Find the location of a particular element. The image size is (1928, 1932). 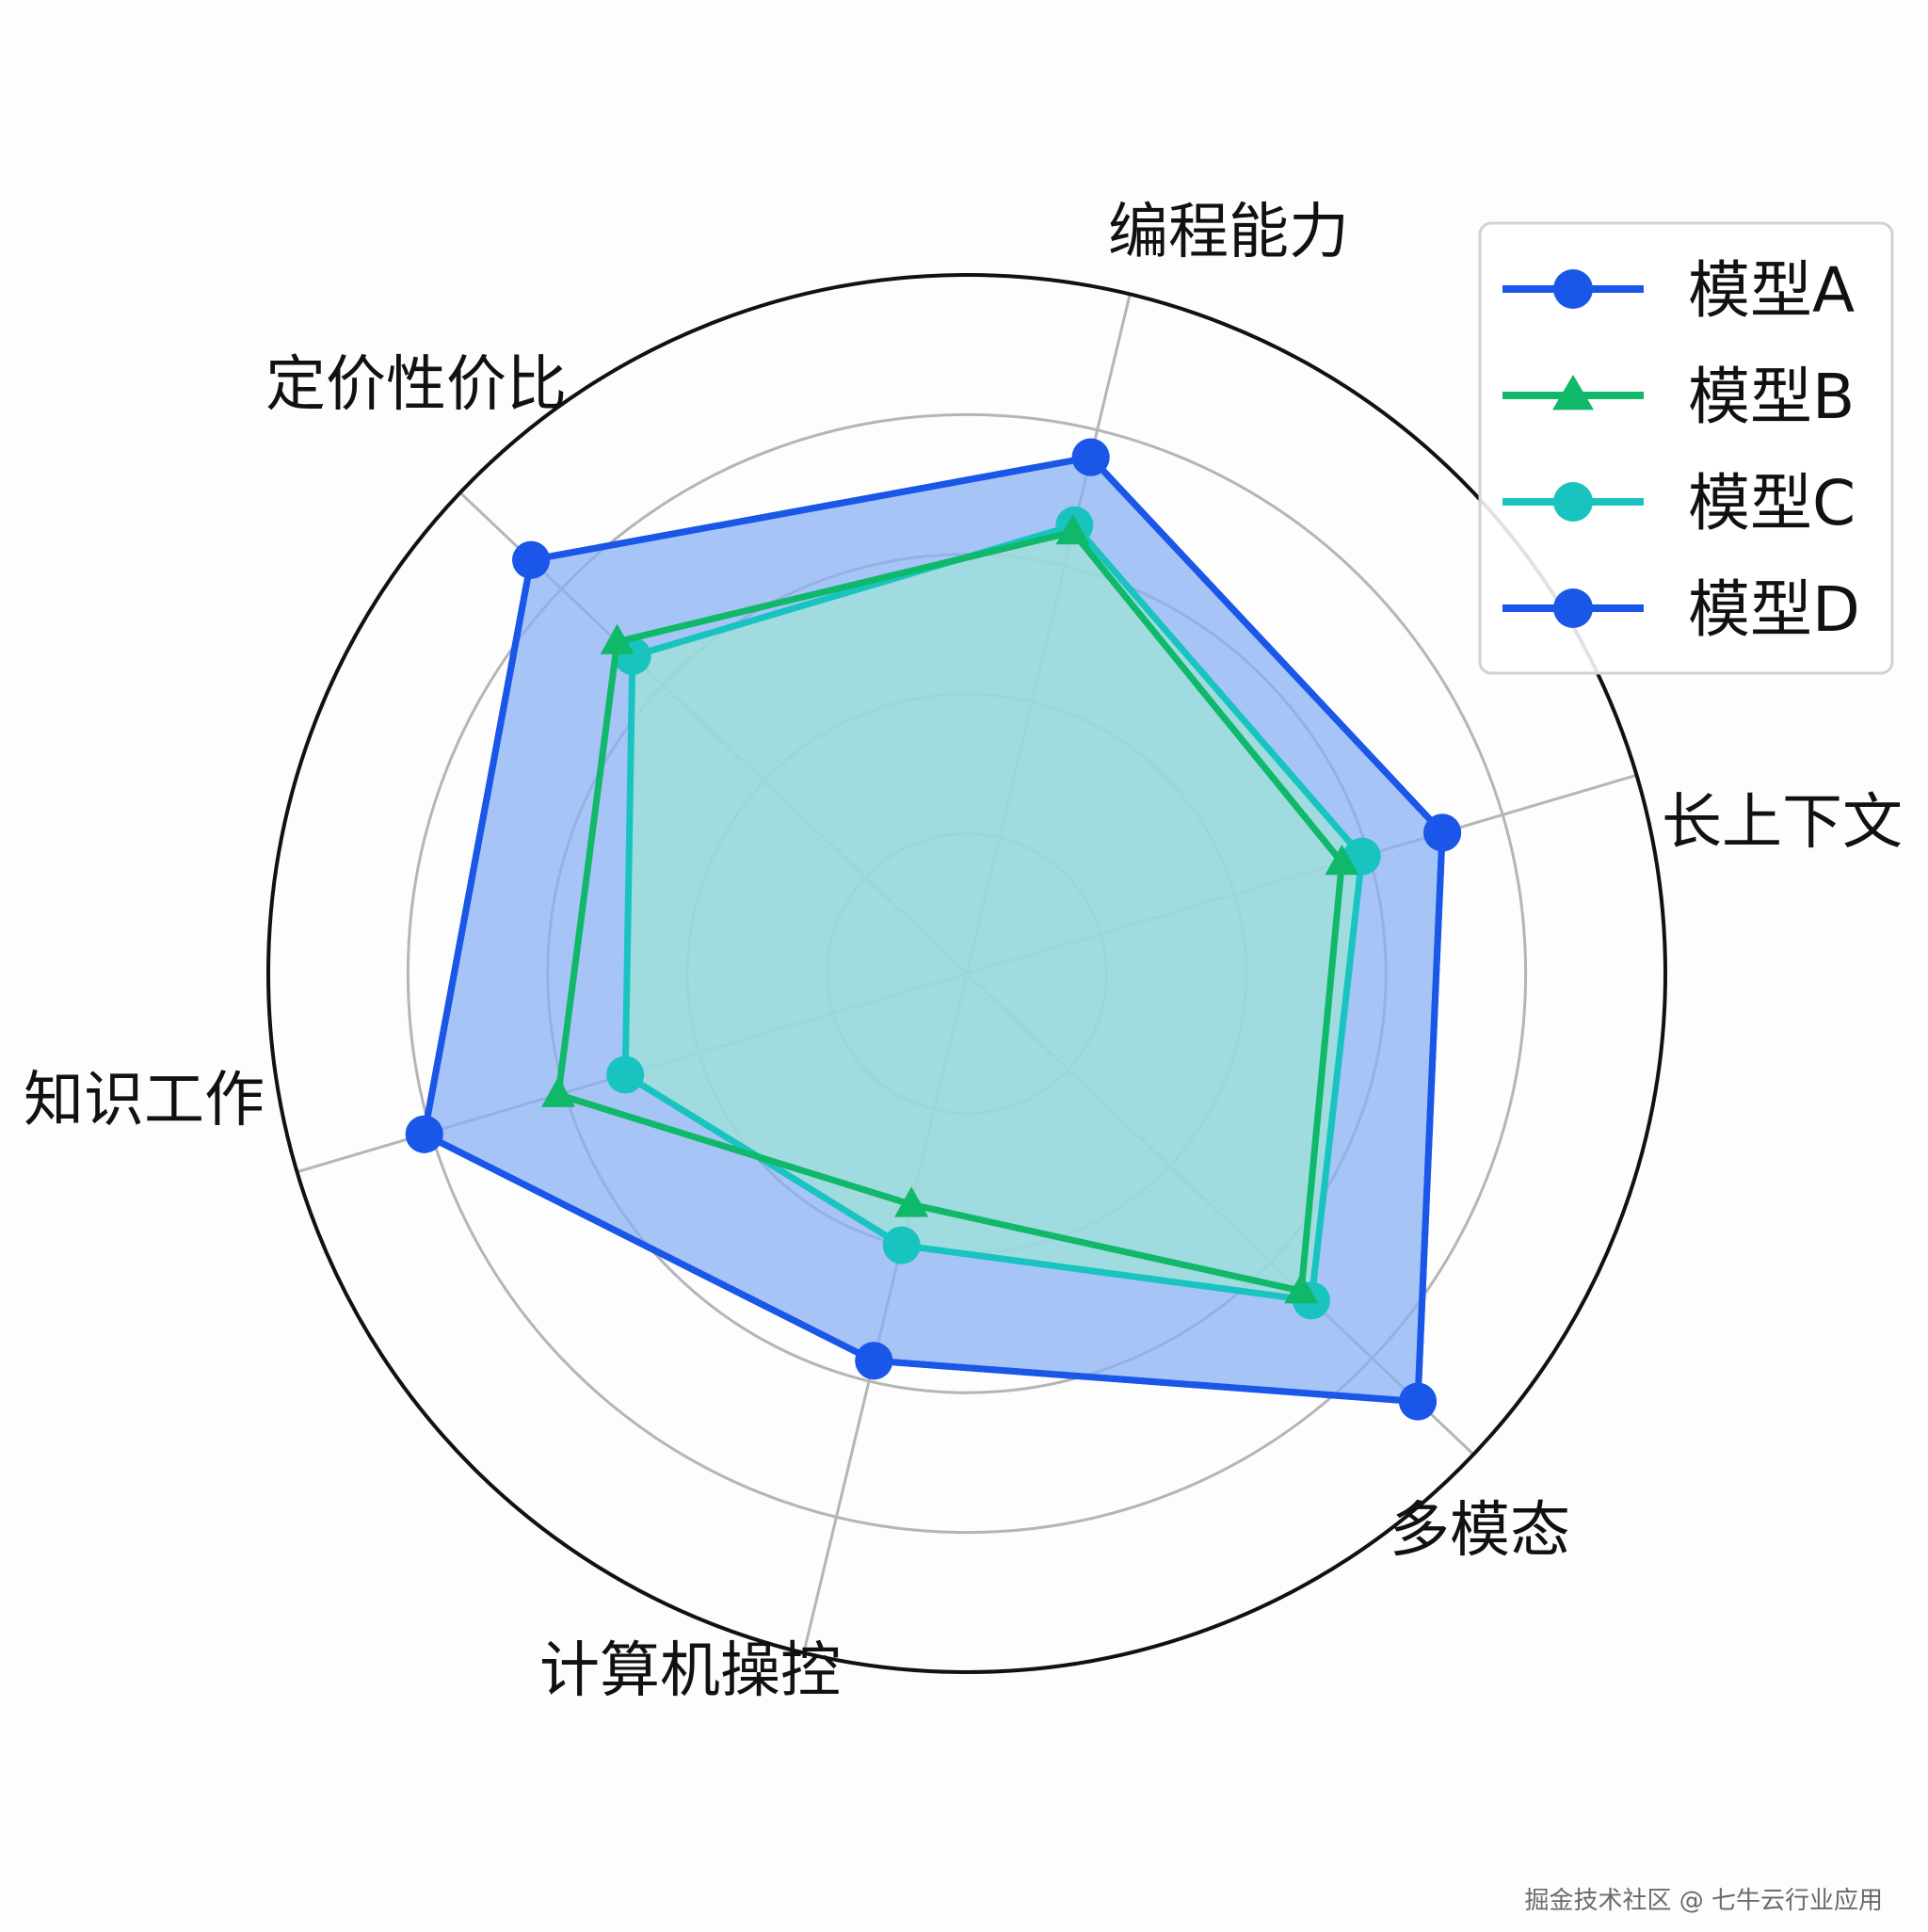

legend-item-0: 模型A is located at coordinates (1678, 290).